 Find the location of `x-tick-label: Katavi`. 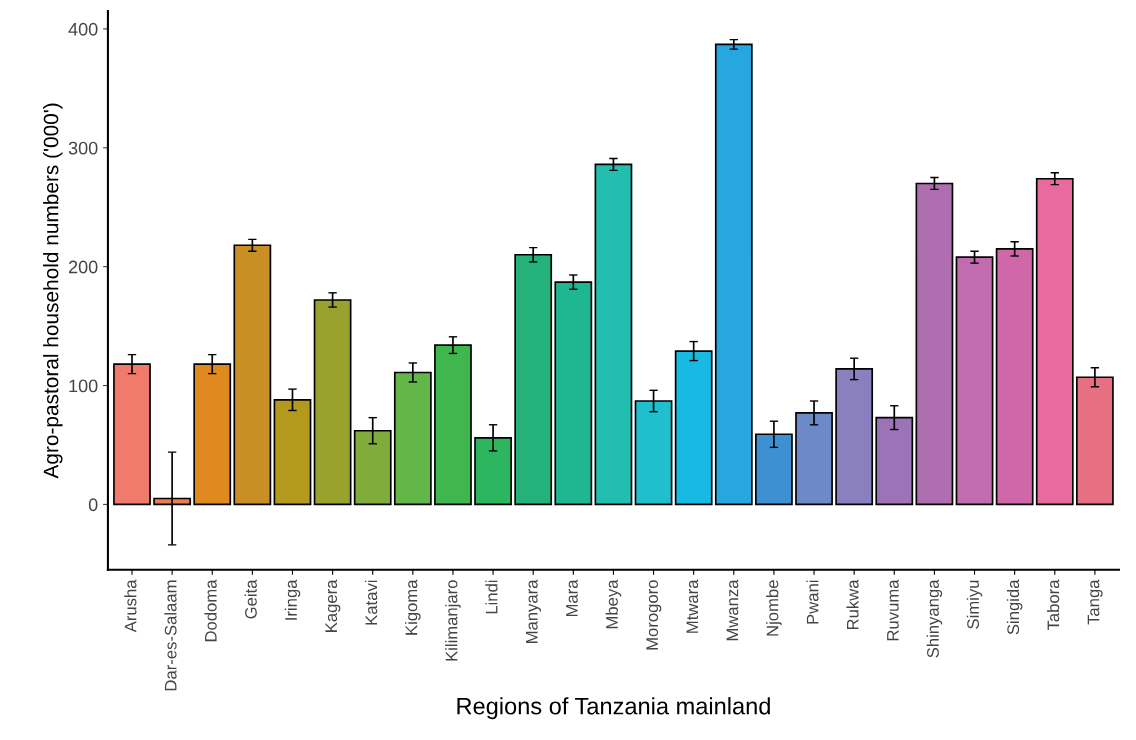

x-tick-label: Katavi is located at coordinates (371, 602).